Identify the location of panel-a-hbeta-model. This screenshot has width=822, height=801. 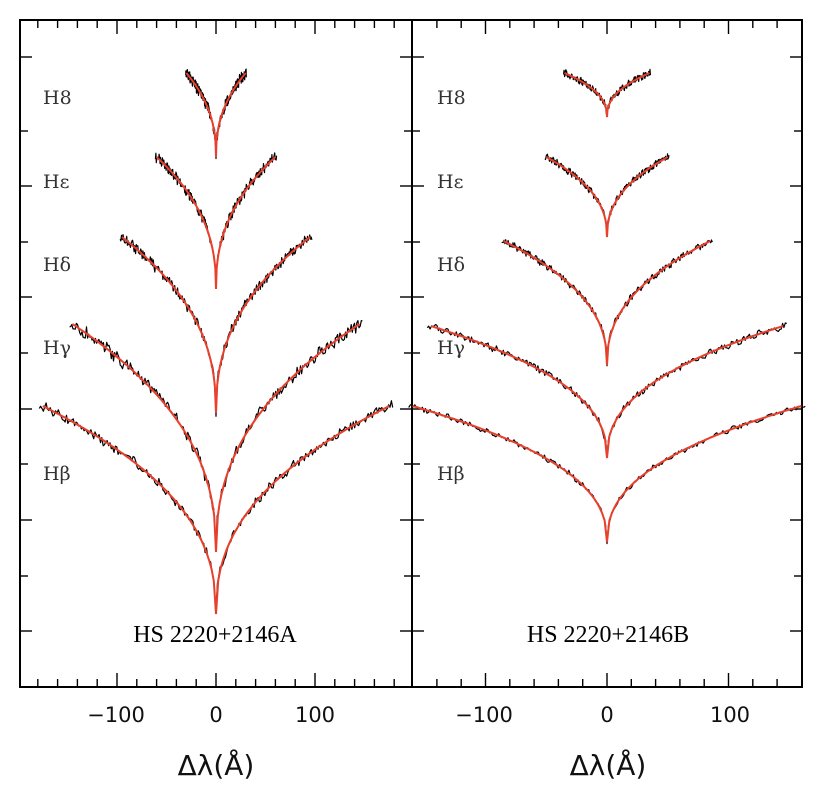
(216, 510).